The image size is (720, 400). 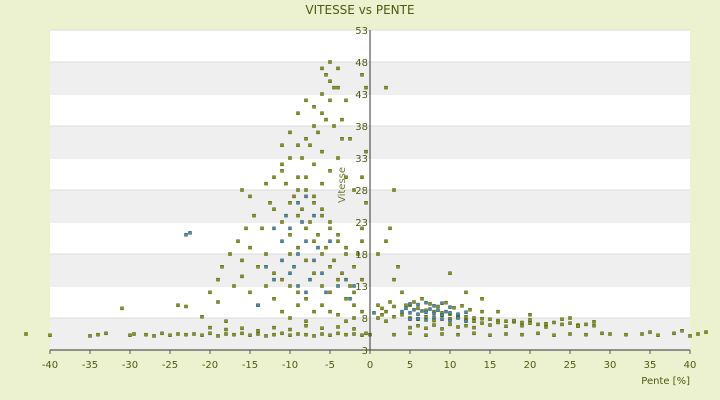 I want to click on x-tick-label: 15, so click(x=490, y=365).